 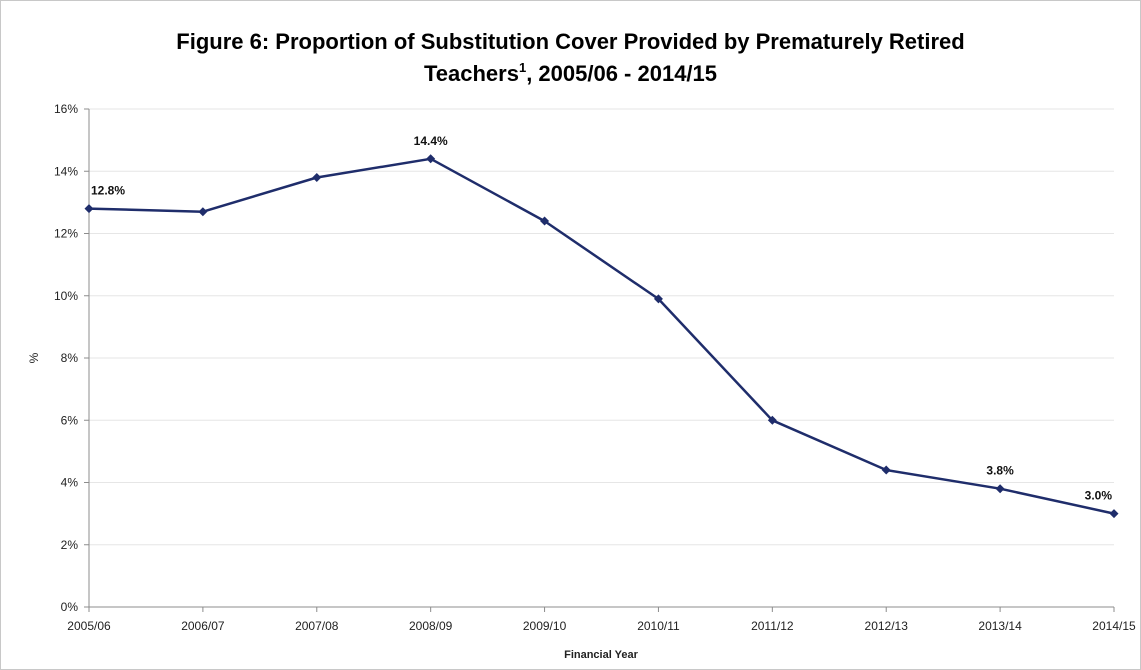 What do you see at coordinates (70, 420) in the screenshot?
I see `y-tick-label: 6%` at bounding box center [70, 420].